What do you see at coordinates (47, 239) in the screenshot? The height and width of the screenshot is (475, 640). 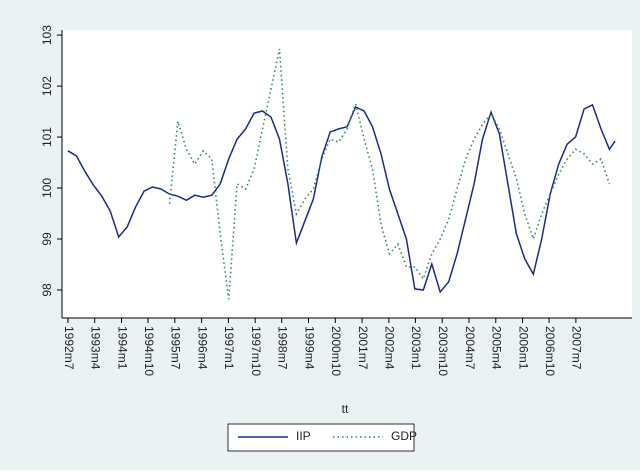 I see `y-tick-label: 99` at bounding box center [47, 239].